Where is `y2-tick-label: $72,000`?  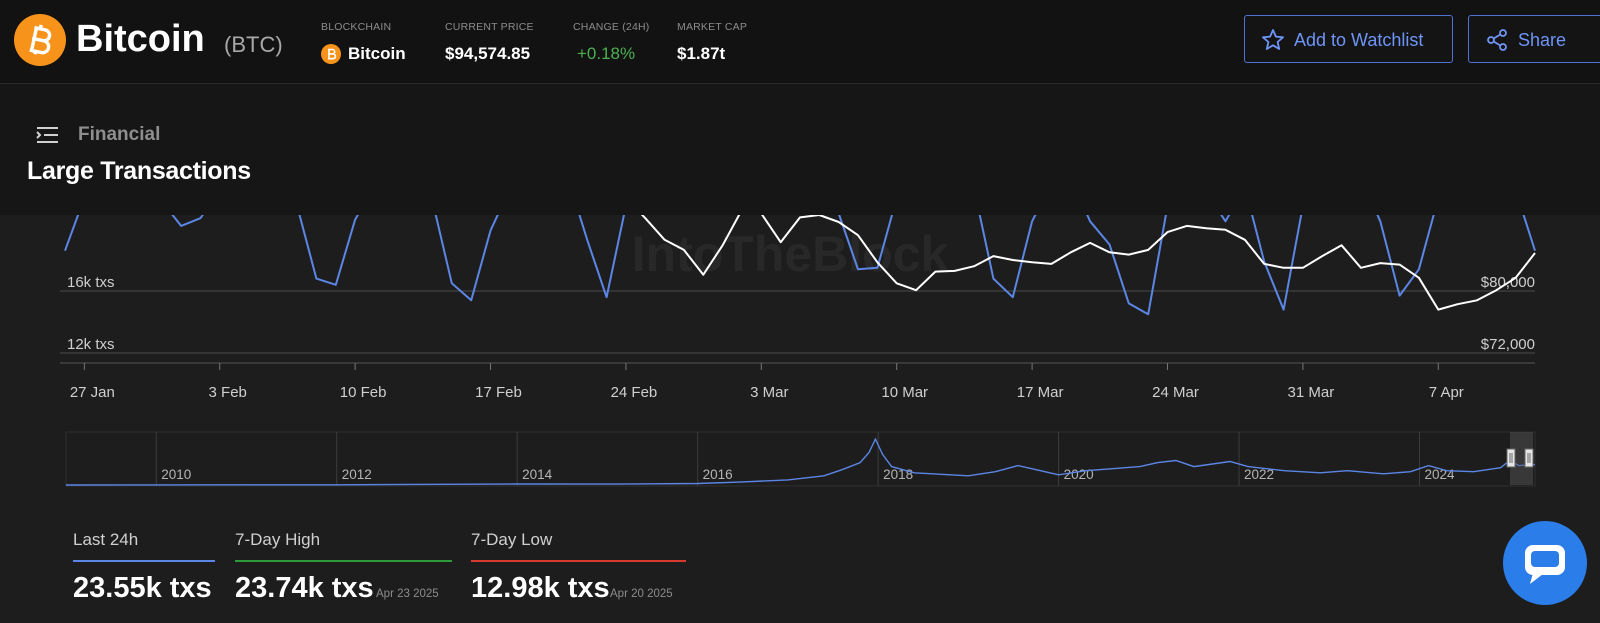
y2-tick-label: $72,000 is located at coordinates (1508, 344).